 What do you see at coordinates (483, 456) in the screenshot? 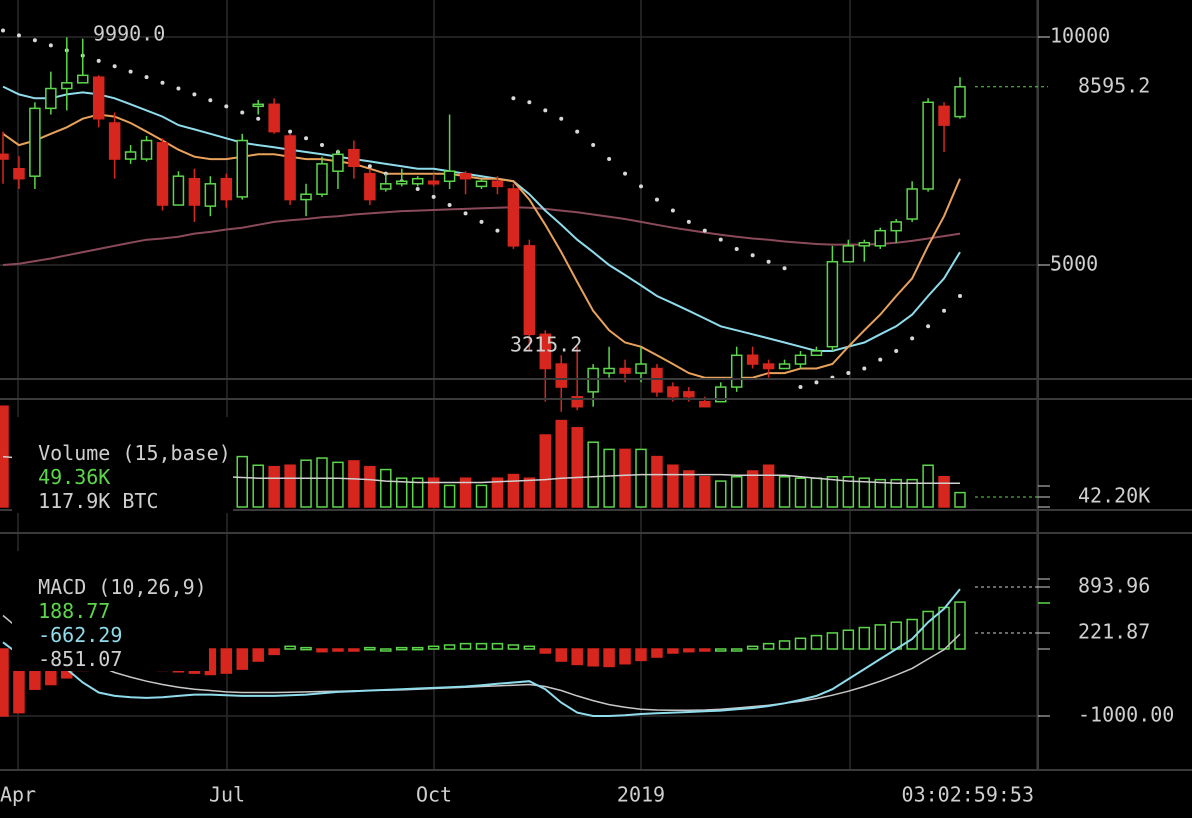
I see `volume-panel` at bounding box center [483, 456].